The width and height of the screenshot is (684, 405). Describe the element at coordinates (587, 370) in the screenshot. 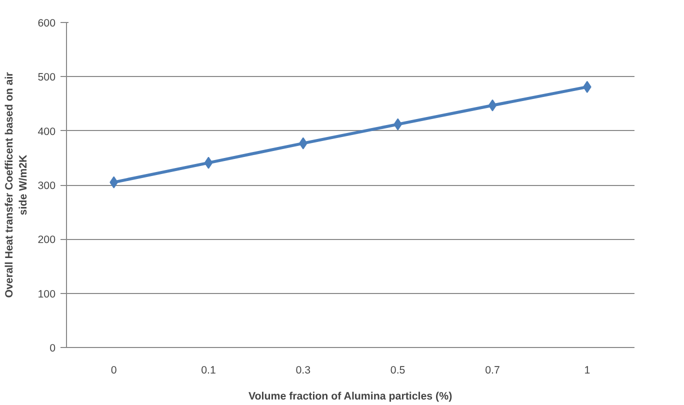

I see `x-tick-label: 1` at that location.